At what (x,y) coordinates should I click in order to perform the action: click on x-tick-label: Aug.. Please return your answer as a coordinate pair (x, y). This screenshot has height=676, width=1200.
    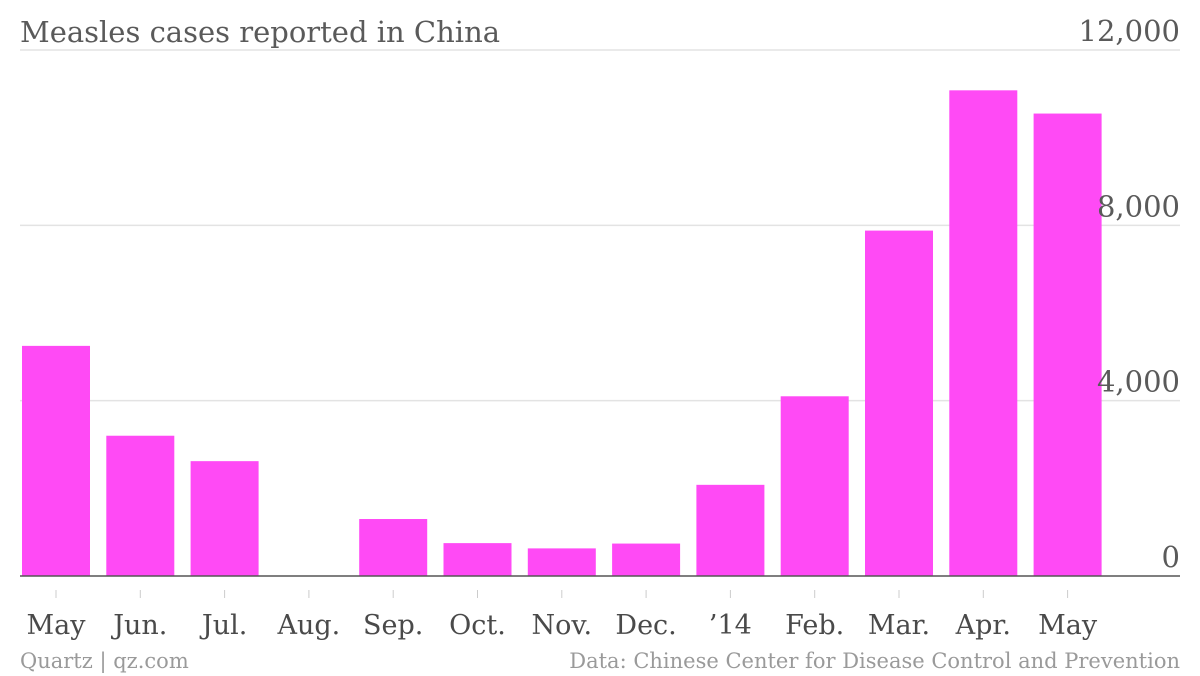
    Looking at the image, I should click on (309, 625).